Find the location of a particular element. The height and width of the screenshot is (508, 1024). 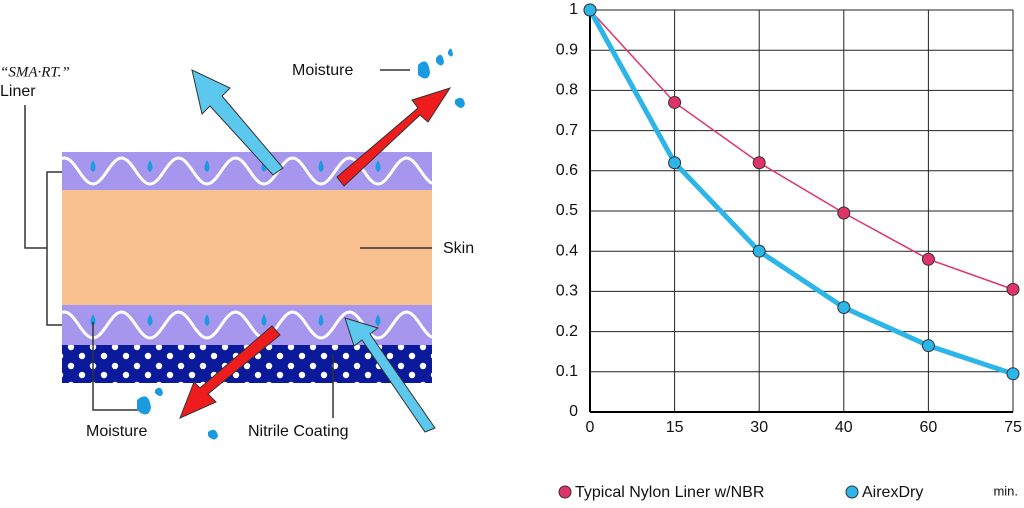

legend-label: AirexDry is located at coordinates (892, 492).